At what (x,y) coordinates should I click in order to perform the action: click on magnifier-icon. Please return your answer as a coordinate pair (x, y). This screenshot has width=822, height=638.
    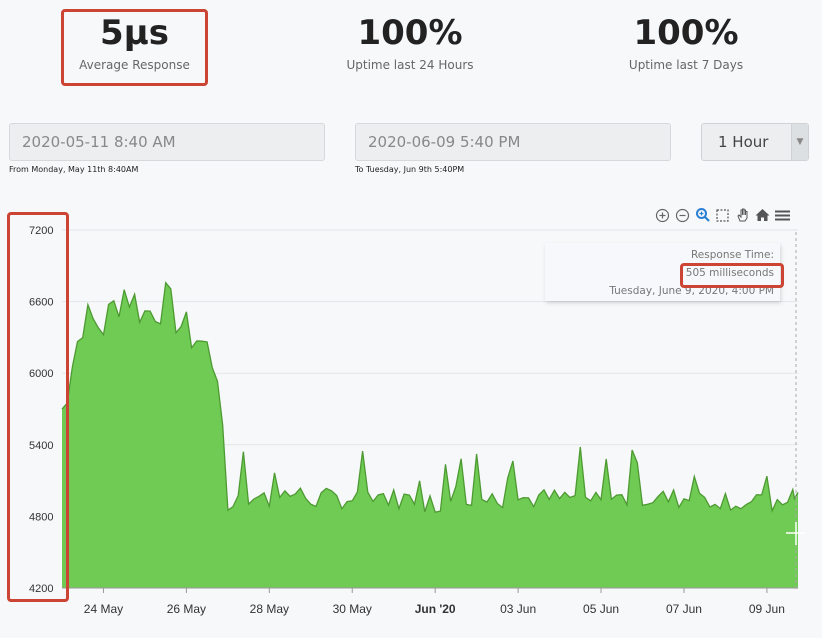
    Looking at the image, I should click on (702, 215).